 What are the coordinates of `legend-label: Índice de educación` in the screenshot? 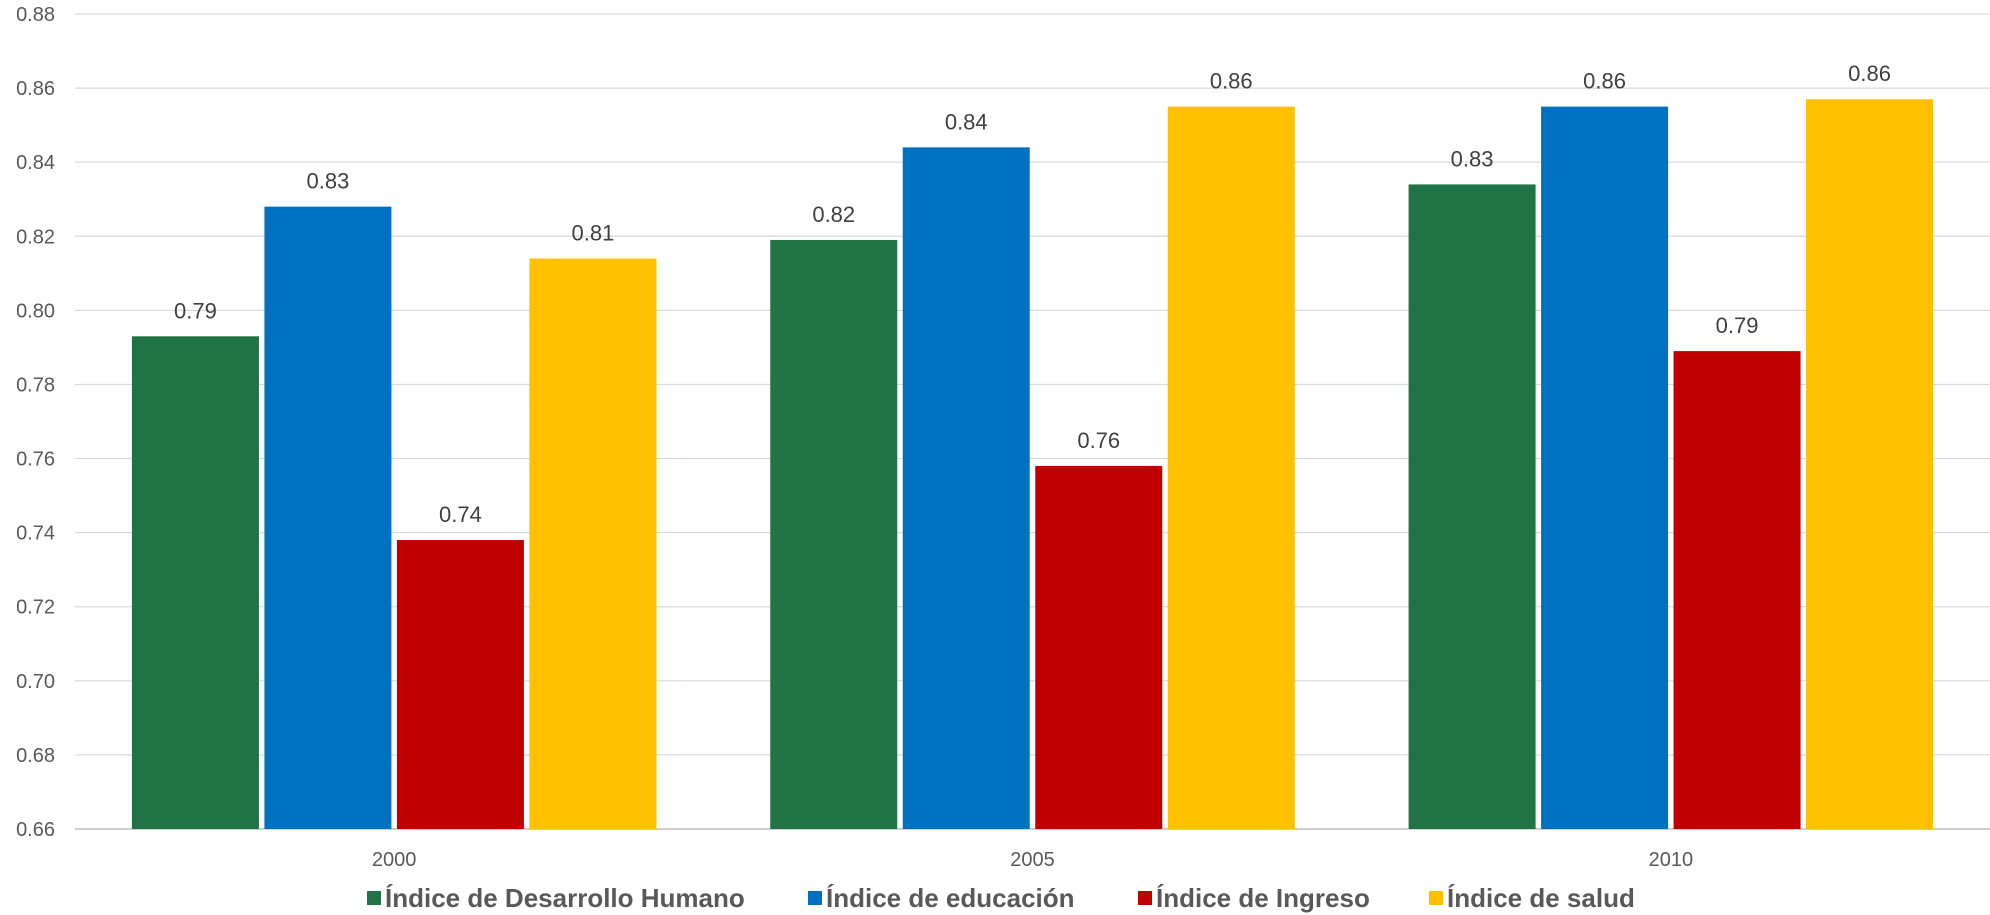 It's located at (950, 898).